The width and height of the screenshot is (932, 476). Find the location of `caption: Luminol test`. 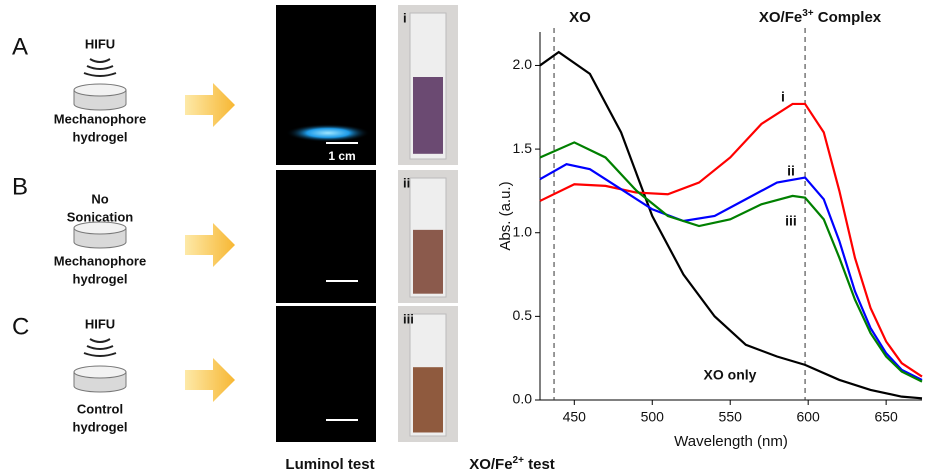

caption: Luminol test is located at coordinates (329, 464).